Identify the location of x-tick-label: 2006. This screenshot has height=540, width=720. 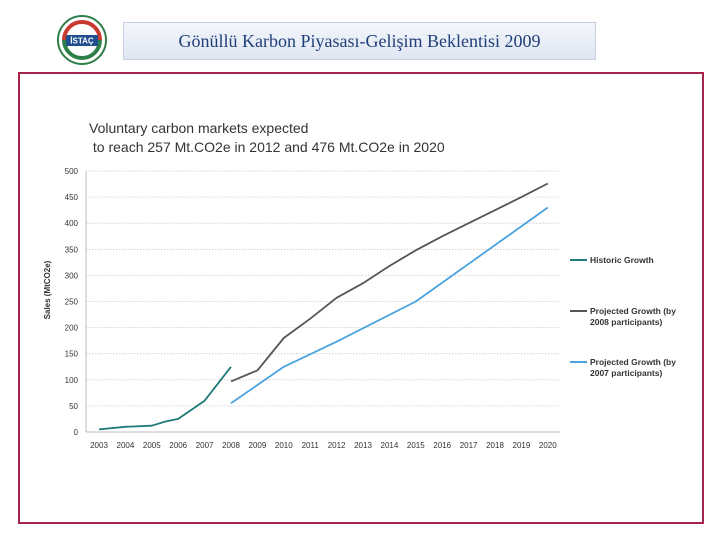
(178, 445).